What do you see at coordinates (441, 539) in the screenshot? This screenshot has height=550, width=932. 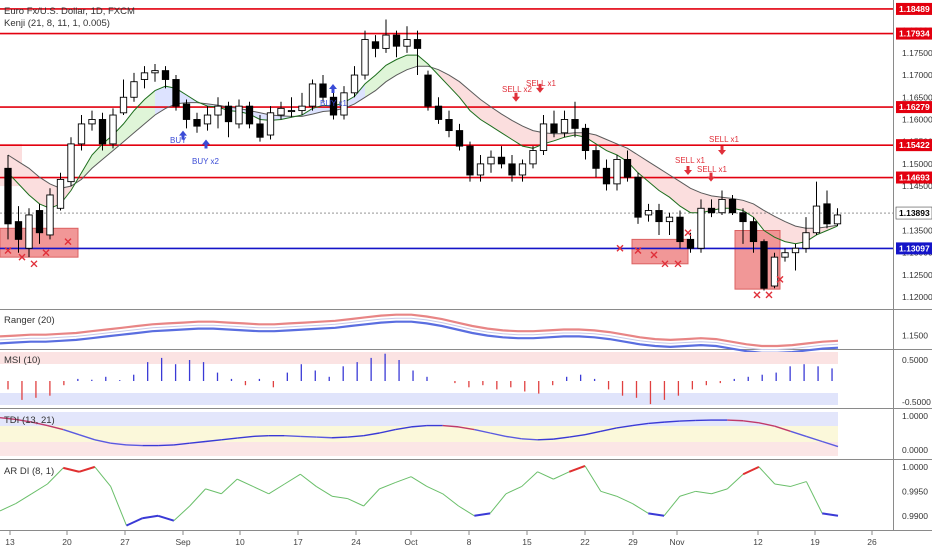 I see `time-axis: 13 20 27 Sep 10 17 24 Oct 8 15 22 29 Nov 12 19 26` at bounding box center [441, 539].